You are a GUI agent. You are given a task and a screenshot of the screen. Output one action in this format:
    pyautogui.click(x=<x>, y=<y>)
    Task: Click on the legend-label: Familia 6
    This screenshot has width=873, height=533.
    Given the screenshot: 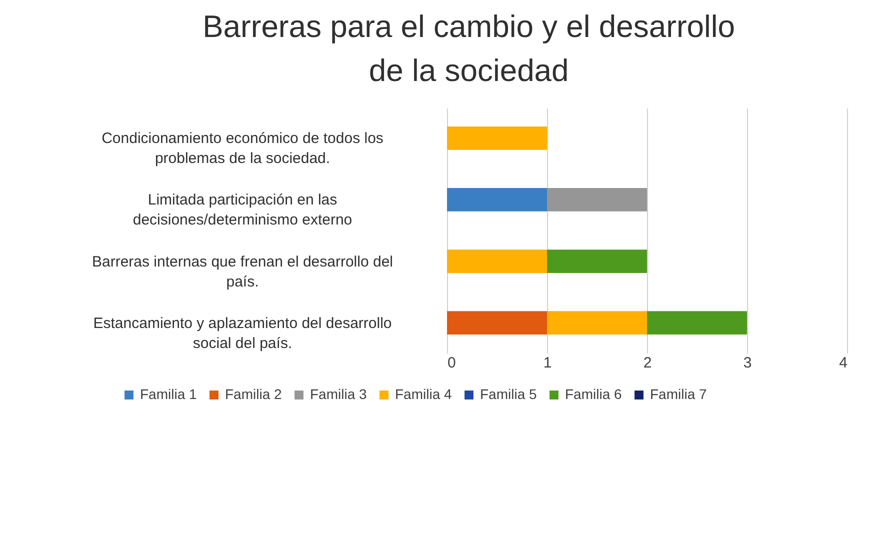 What is the action you would take?
    pyautogui.click(x=593, y=394)
    